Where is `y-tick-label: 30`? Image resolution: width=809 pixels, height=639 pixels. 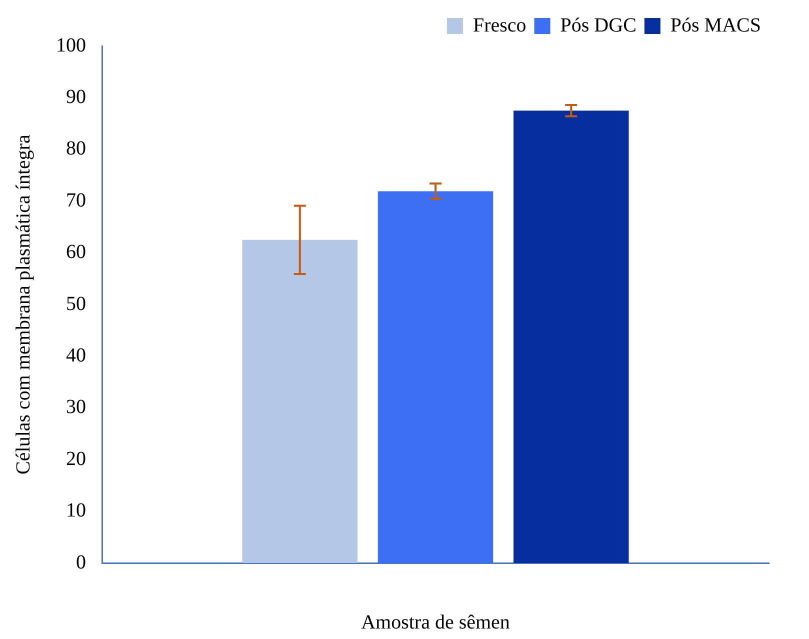
y-tick-label: 30 is located at coordinates (76, 407).